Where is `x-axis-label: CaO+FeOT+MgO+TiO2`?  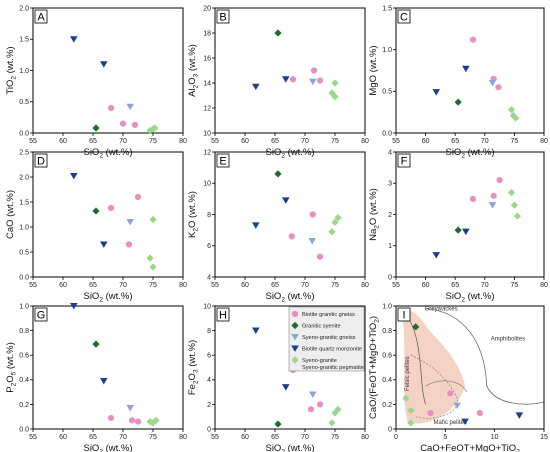 x-axis-label: CaO+FeOT+MgO+TiO2 is located at coordinates (470, 447).